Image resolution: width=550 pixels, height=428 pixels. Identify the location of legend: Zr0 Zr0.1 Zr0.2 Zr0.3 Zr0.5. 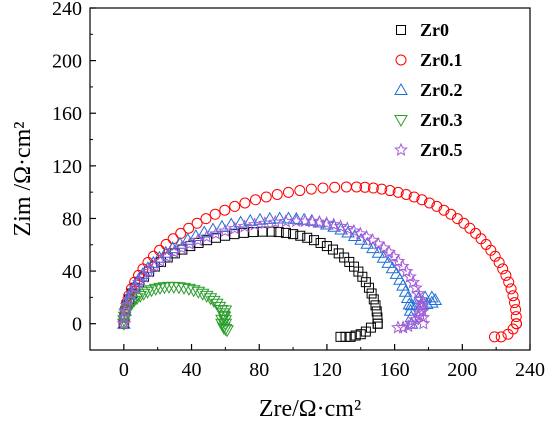
(428, 90).